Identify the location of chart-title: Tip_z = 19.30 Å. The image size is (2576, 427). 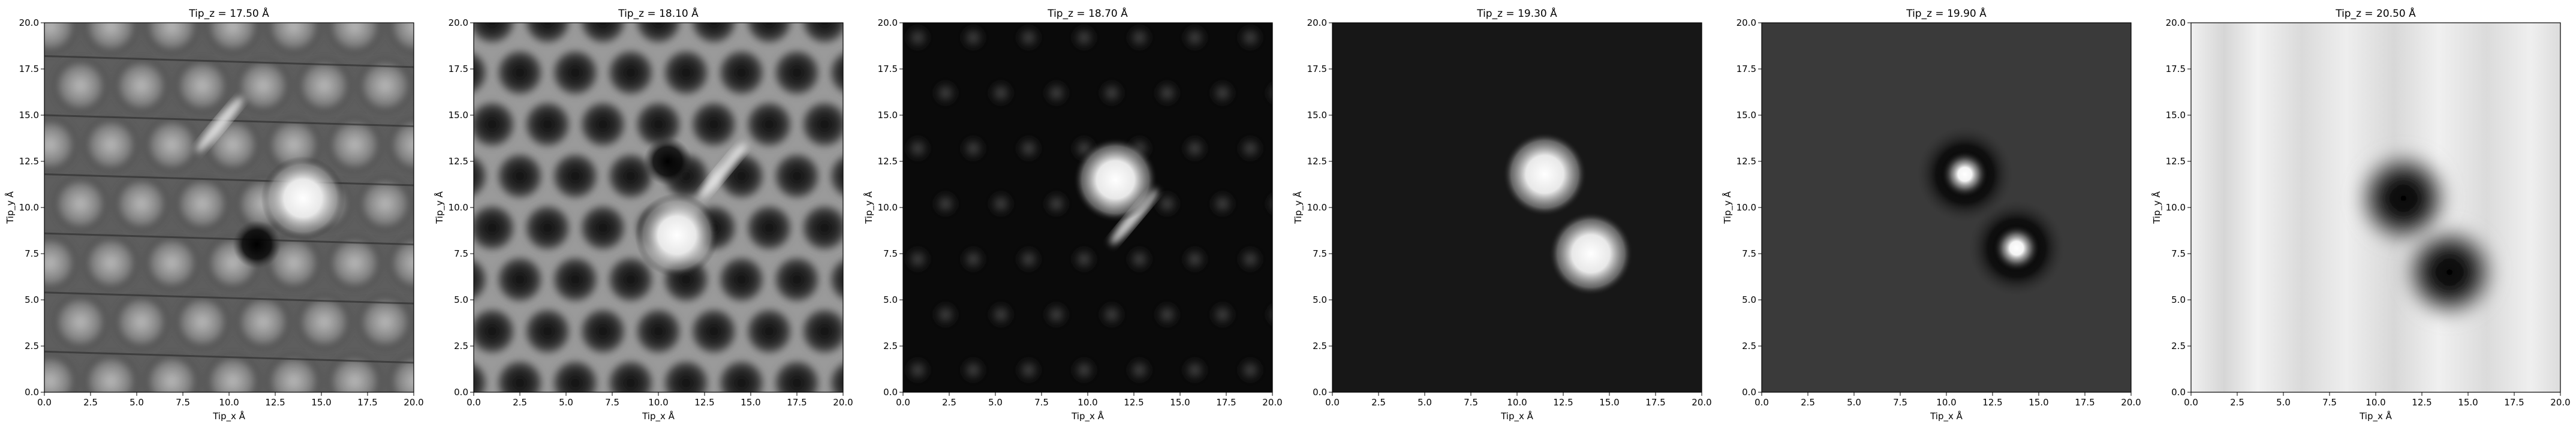
(1517, 13).